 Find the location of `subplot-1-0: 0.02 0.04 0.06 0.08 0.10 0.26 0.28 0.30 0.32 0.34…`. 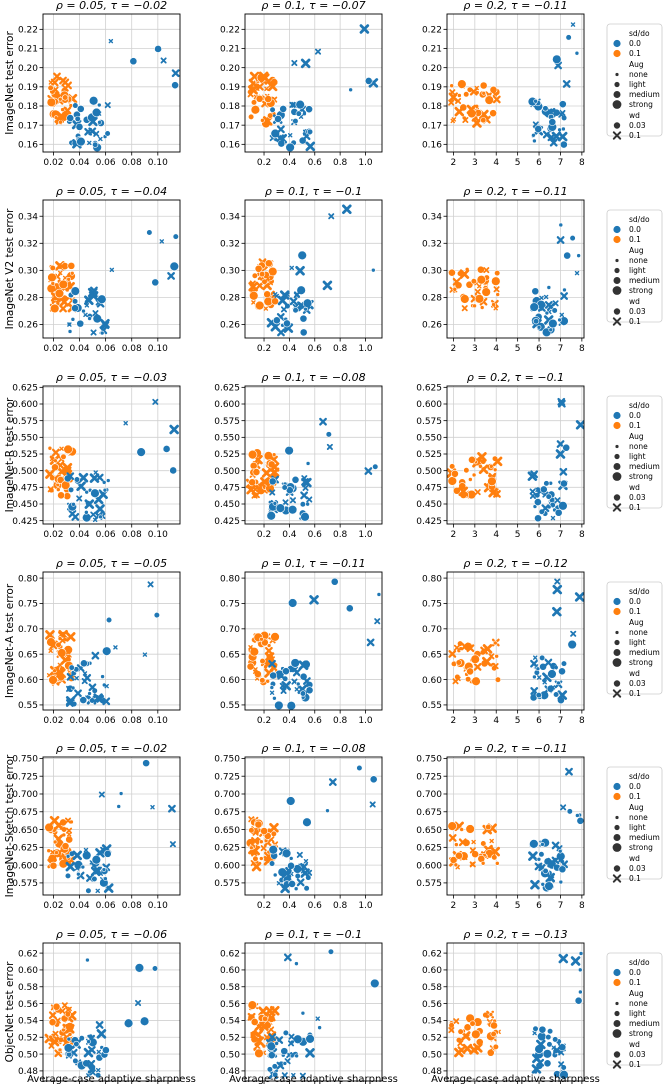

subplot-1-0: 0.02 0.04 0.06 0.08 0.10 0.26 0.28 0.30 0.32 0.34… is located at coordinates (92, 269).